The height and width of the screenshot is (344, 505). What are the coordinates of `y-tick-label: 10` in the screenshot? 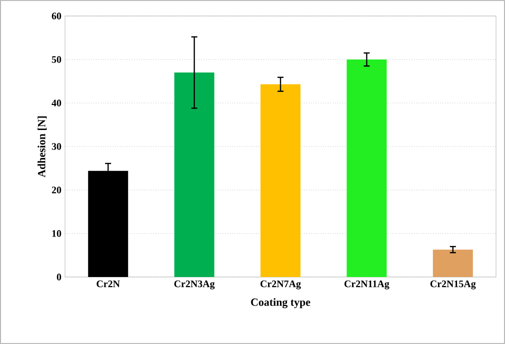 It's located at (57, 233).